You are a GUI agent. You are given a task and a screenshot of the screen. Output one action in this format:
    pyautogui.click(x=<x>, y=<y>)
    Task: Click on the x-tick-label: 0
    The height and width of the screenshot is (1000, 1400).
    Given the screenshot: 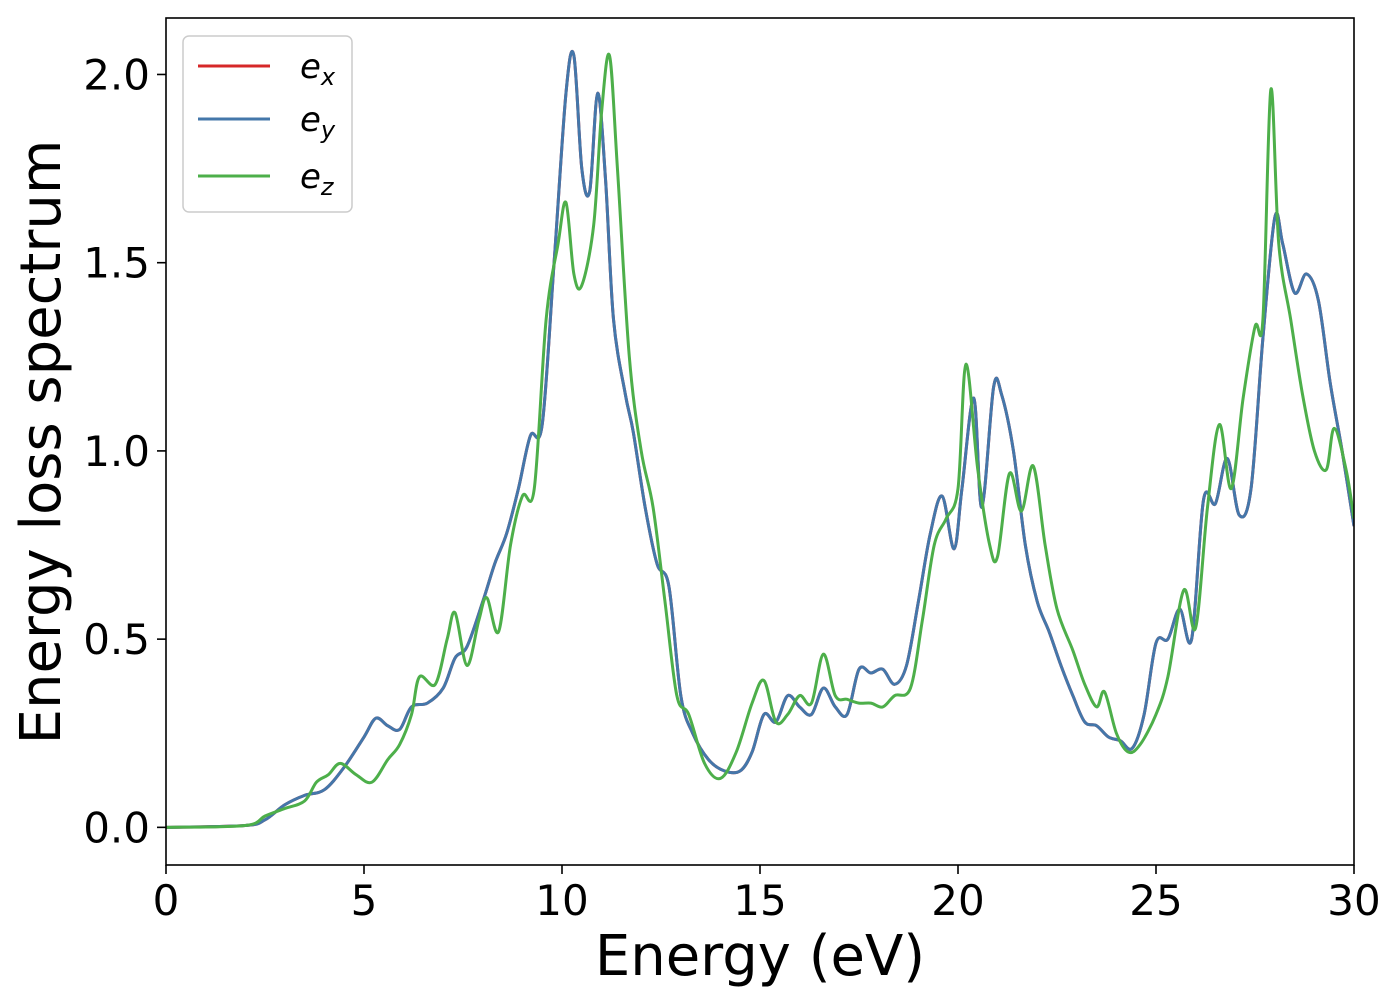 What is the action you would take?
    pyautogui.click(x=166, y=900)
    